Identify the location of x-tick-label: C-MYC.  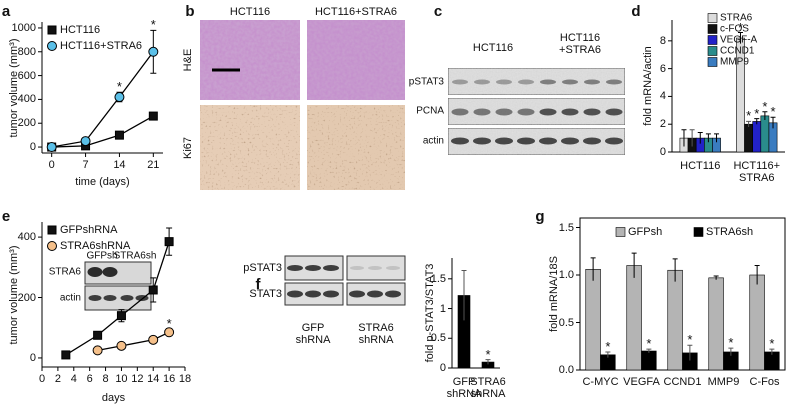
(600, 382).